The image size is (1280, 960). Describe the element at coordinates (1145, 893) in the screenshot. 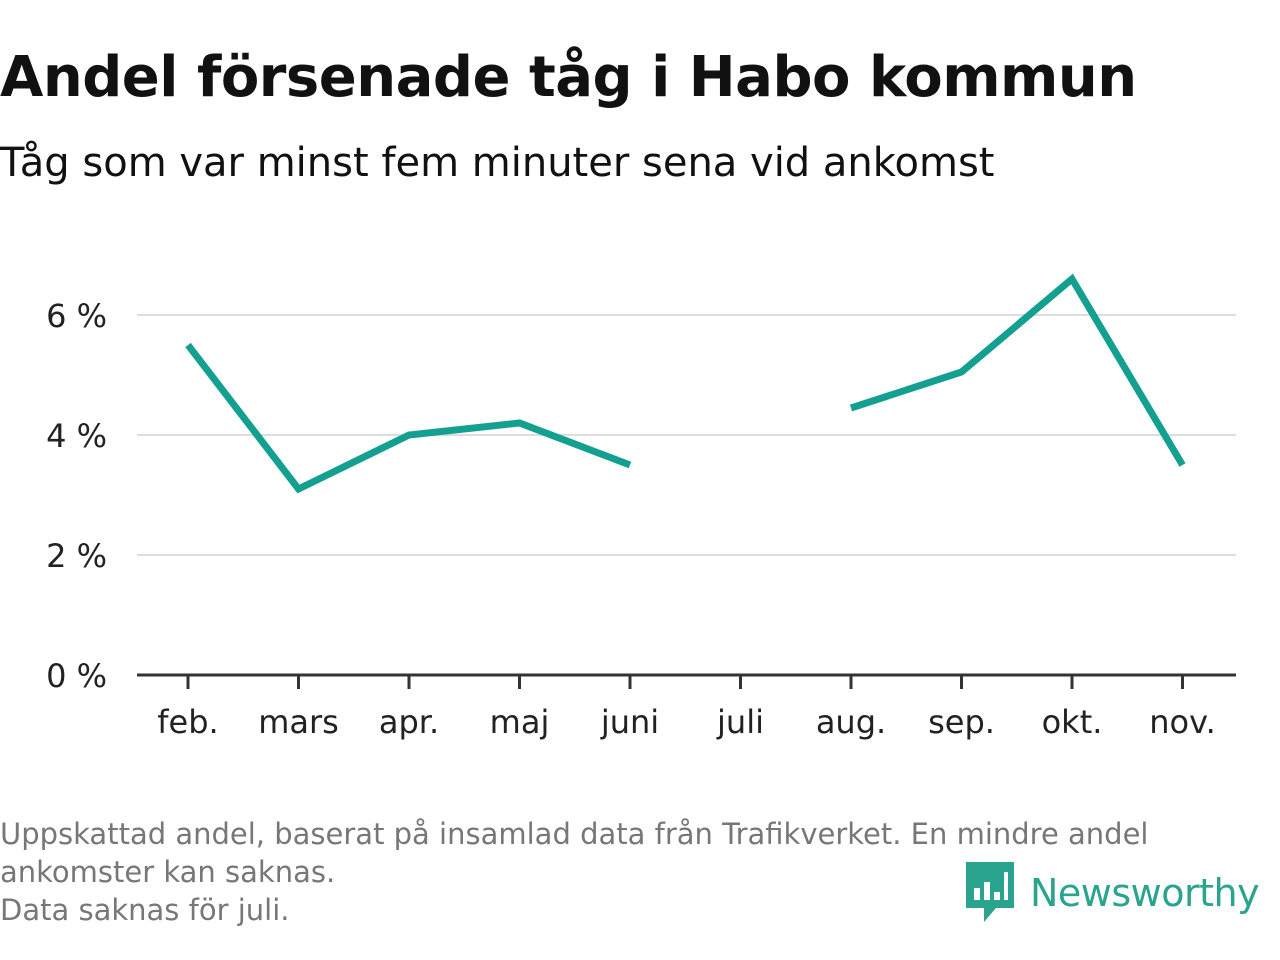

I see `brand-name: Newsworthy` at that location.